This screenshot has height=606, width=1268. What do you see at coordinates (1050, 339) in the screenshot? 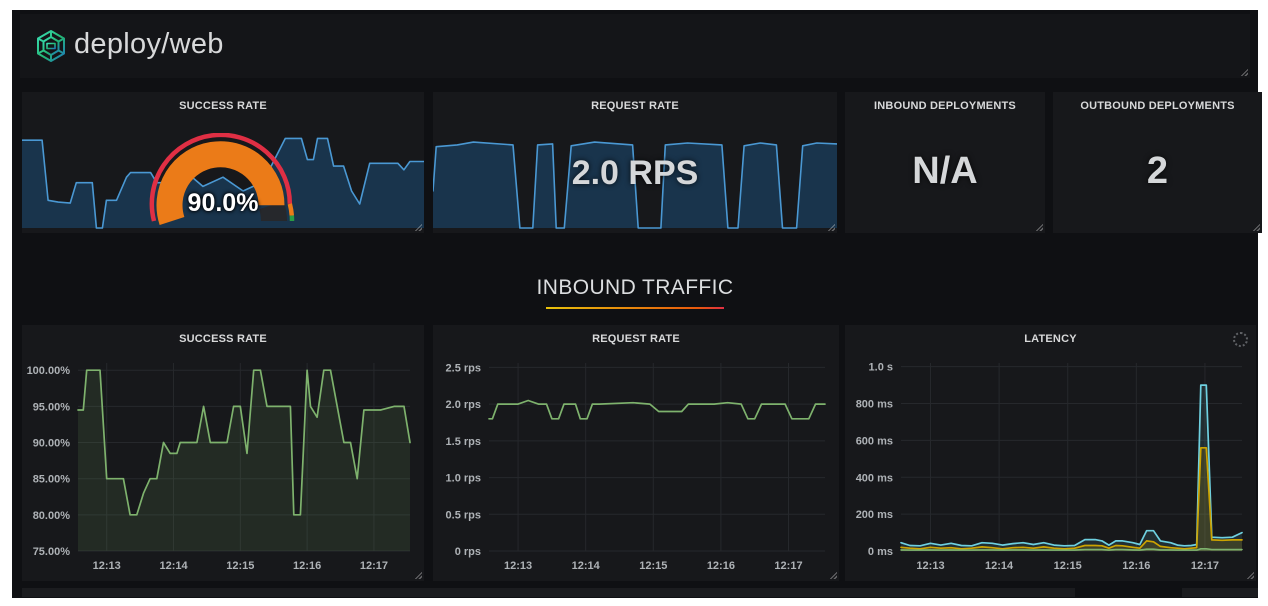
I see `panel-title-latency-chart: LATENCY` at bounding box center [1050, 339].